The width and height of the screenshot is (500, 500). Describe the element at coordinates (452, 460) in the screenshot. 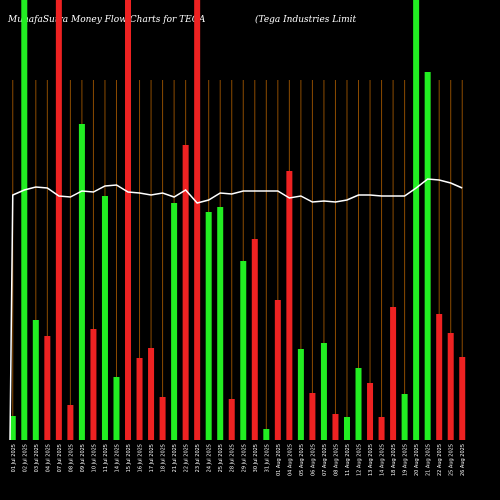

I see `x-tick-label: 25 Aug 2025` at that location.